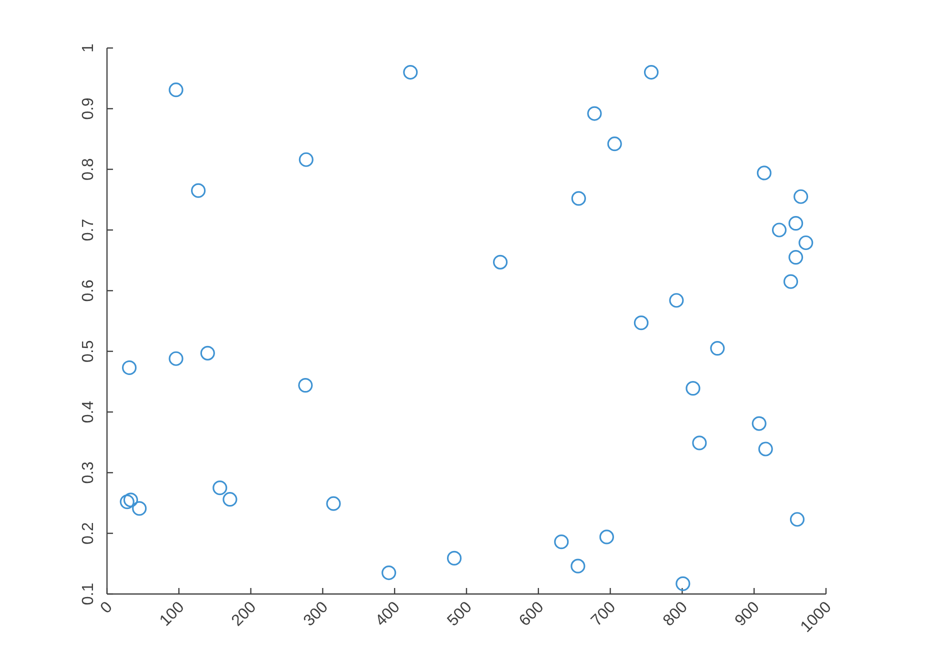  I want to click on x-tick-label: 400, so click(388, 614).